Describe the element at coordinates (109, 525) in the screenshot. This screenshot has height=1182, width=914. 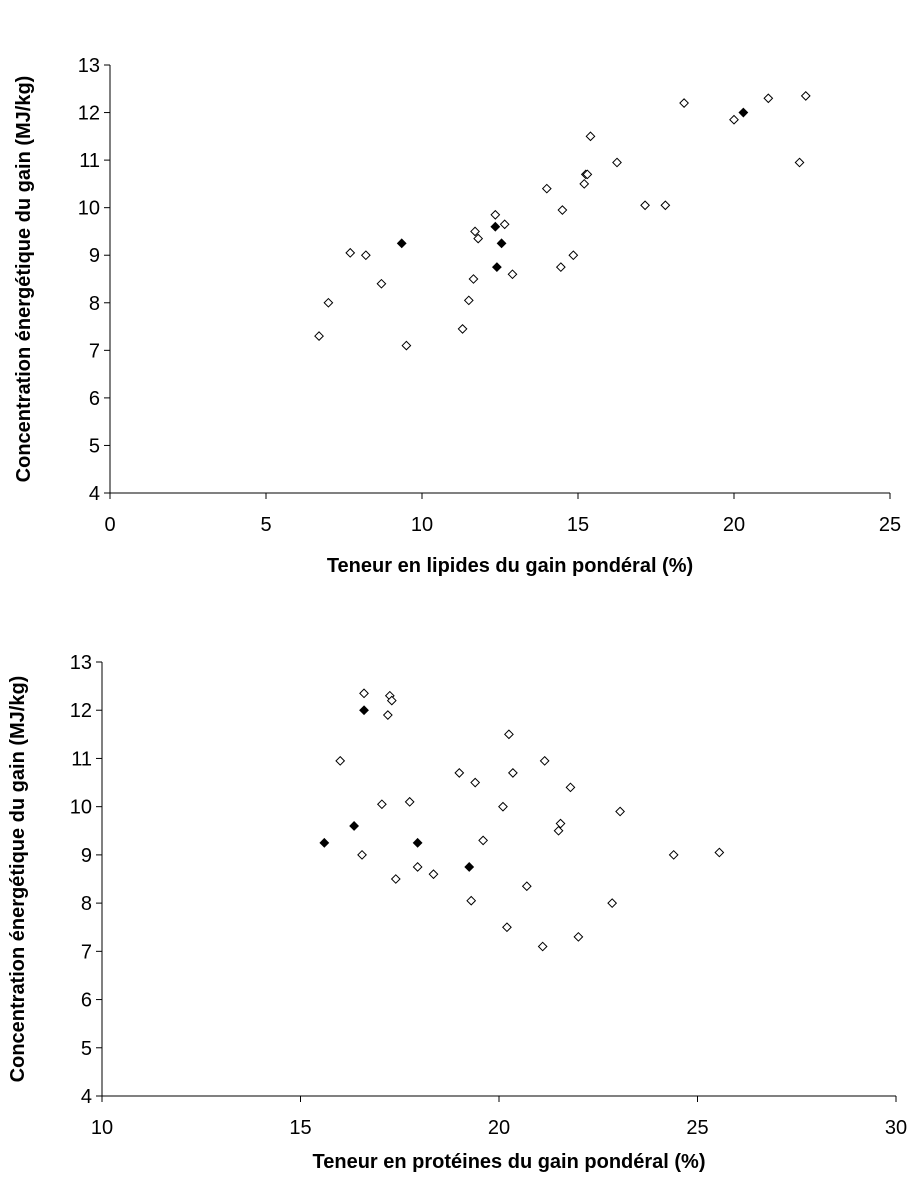
I see `x-tick-label: 0` at that location.